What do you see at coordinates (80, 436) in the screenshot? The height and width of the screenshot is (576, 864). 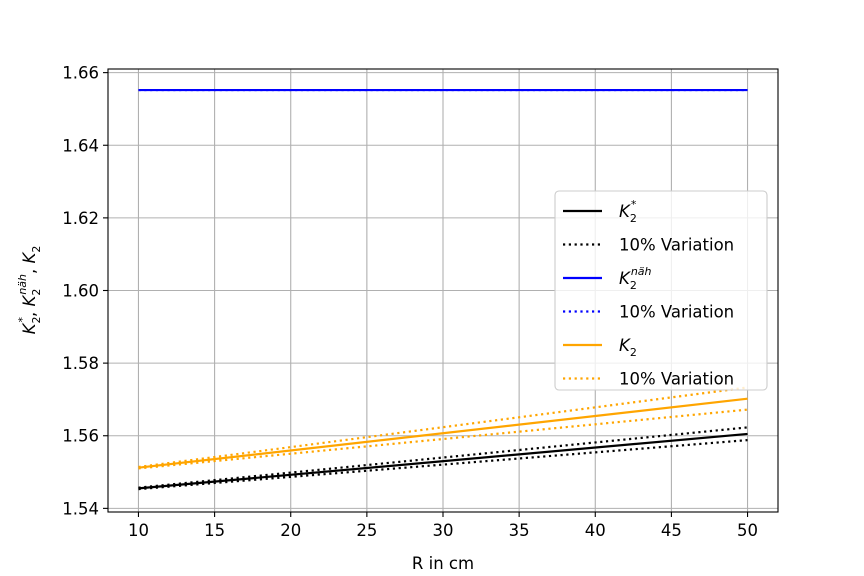 I see `y-tick-label: 1.56` at bounding box center [80, 436].